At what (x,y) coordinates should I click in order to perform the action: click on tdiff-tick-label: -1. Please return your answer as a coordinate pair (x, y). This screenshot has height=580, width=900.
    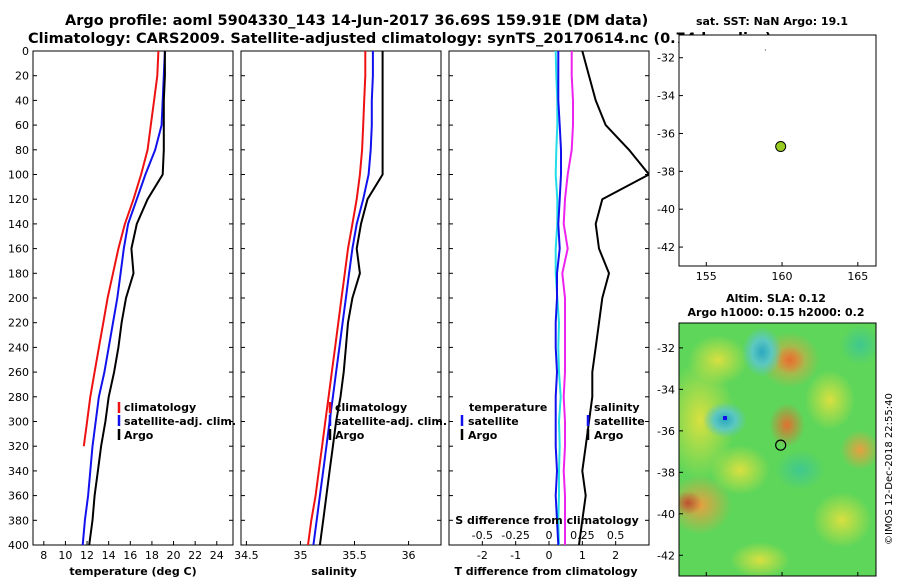
    Looking at the image, I should click on (515, 555).